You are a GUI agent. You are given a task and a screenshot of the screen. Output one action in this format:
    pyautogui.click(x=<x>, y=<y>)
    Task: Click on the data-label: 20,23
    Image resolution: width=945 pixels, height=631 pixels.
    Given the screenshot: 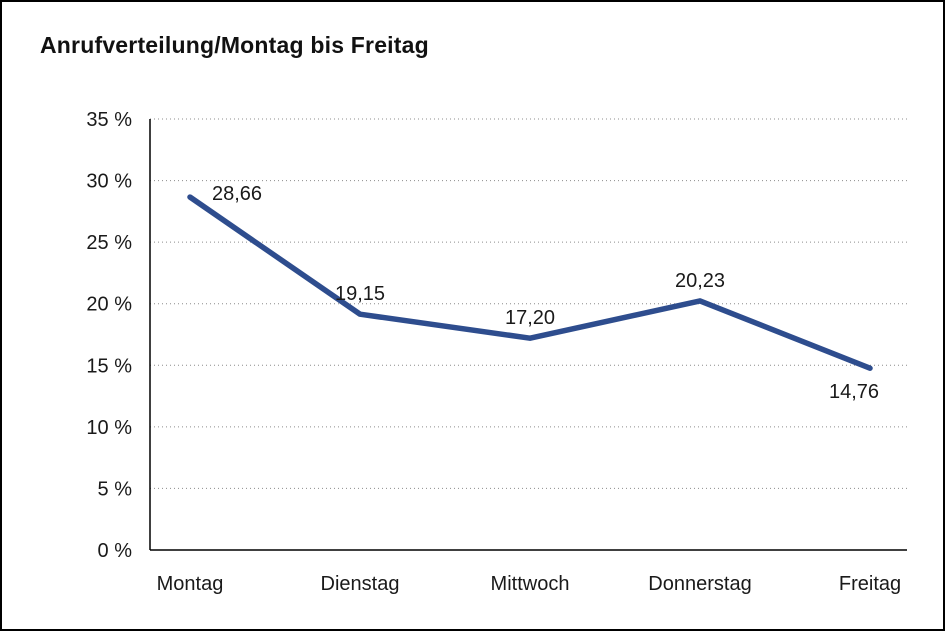 What is the action you would take?
    pyautogui.click(x=700, y=281)
    